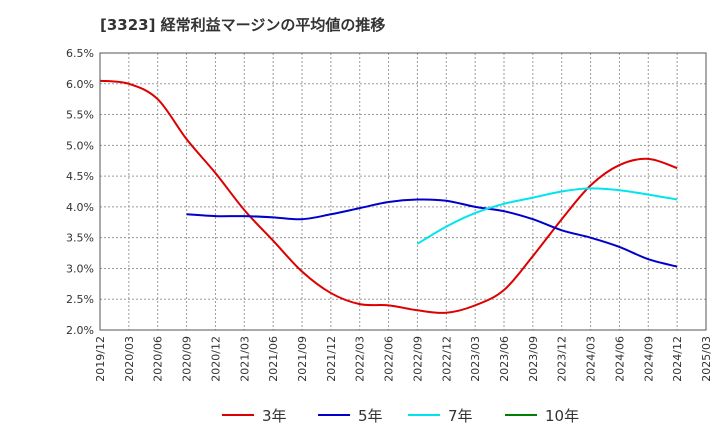  Describe the element at coordinates (80, 84) in the screenshot. I see `y-tick-label: 6.0%` at that location.